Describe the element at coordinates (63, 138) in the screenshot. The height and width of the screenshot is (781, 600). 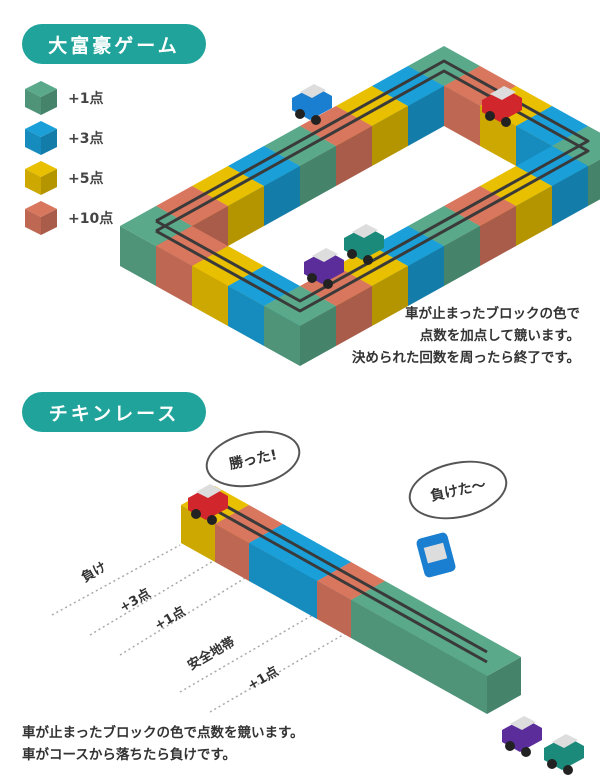
I see `legend-item: +3点` at that location.